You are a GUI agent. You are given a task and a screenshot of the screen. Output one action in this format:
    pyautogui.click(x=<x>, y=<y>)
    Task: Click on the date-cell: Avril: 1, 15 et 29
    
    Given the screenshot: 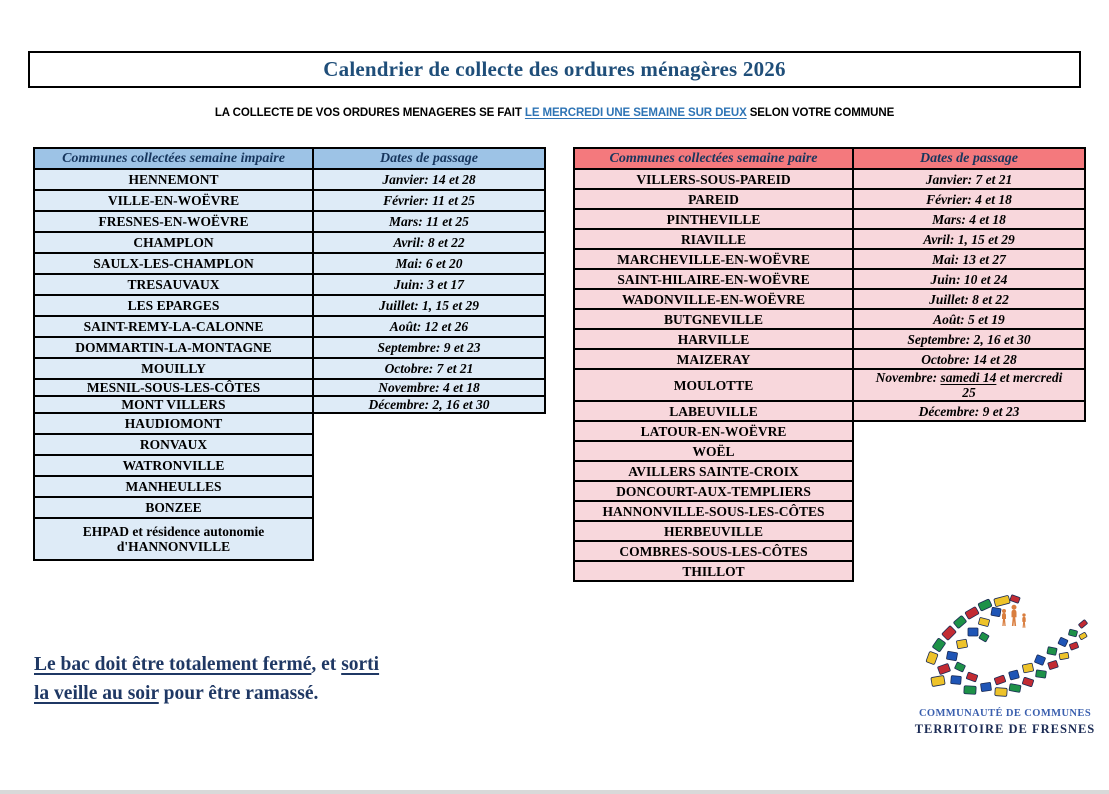 What is the action you would take?
    pyautogui.click(x=969, y=239)
    